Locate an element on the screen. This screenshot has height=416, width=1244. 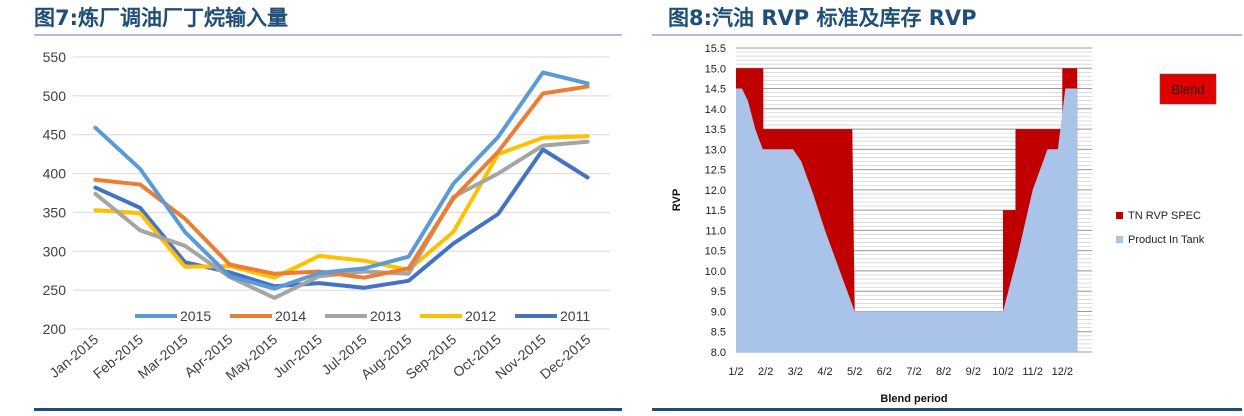
y-tick-label: 12.0 is located at coordinates (715, 191).